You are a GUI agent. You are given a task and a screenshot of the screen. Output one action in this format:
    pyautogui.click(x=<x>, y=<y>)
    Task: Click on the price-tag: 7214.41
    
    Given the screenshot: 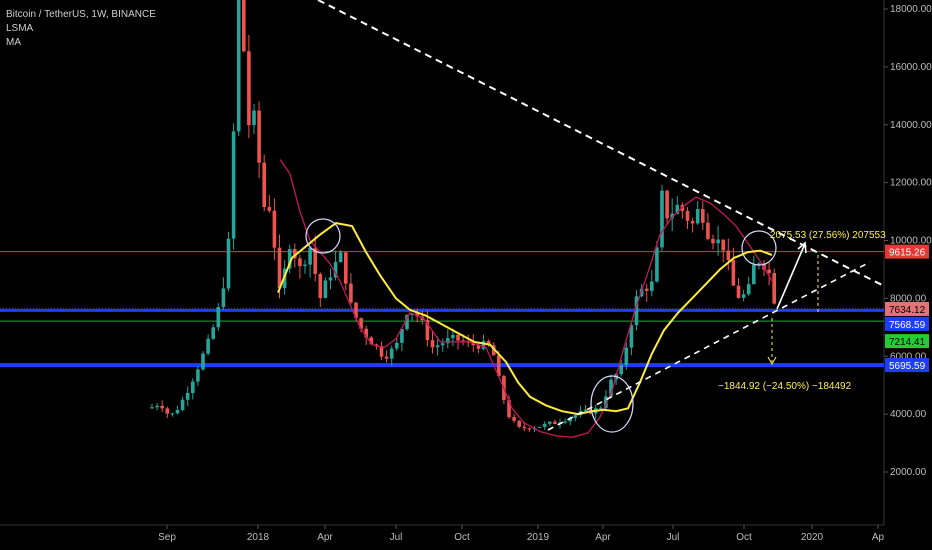 What is the action you would take?
    pyautogui.click(x=907, y=341)
    